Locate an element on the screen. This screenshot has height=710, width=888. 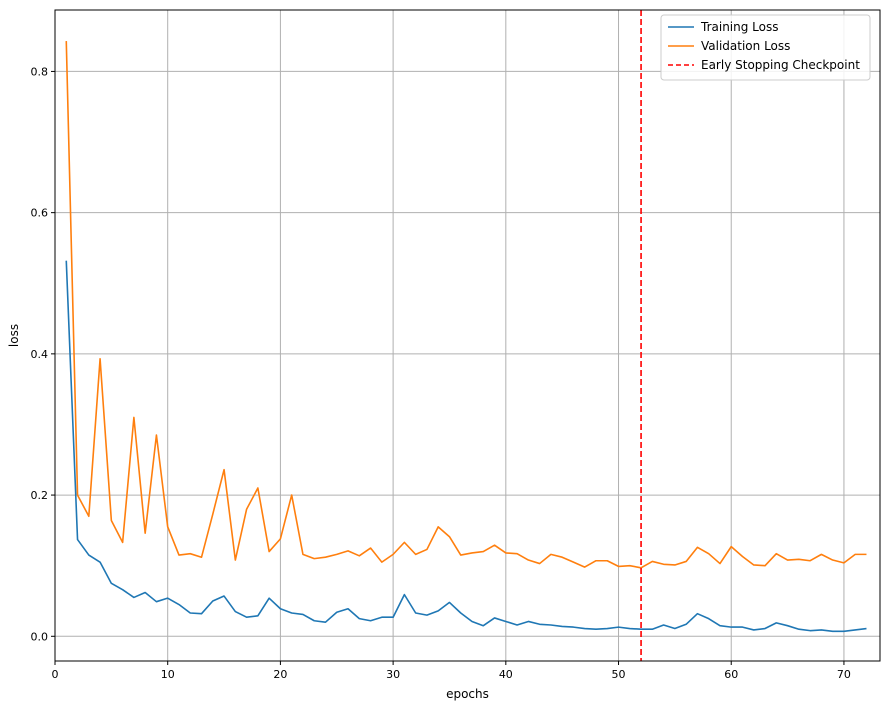
legend-box is located at coordinates (765, 47).